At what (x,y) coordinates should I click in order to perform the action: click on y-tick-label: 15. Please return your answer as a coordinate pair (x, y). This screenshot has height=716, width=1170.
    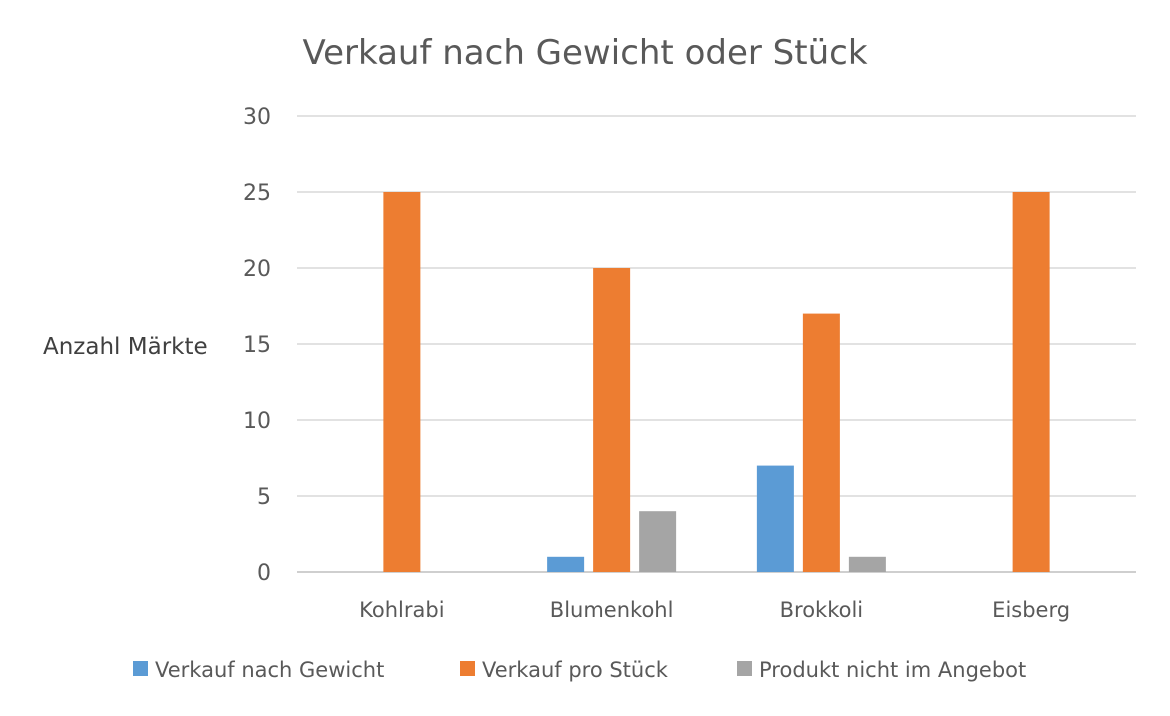
    Looking at the image, I should click on (257, 345).